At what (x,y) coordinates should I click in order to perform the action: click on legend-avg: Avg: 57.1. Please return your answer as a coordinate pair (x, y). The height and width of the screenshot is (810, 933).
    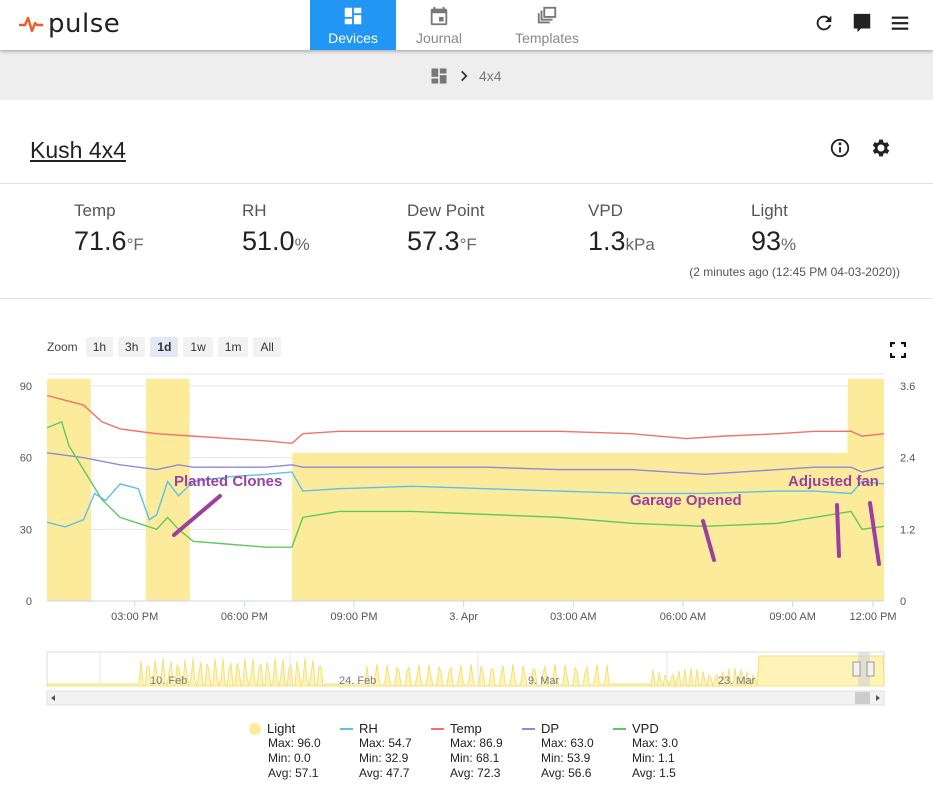
    Looking at the image, I should click on (293, 773).